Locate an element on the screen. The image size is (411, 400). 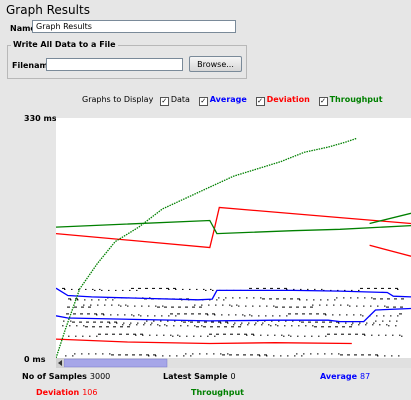
deviation-option-label: Deviation is located at coordinates (288, 99).